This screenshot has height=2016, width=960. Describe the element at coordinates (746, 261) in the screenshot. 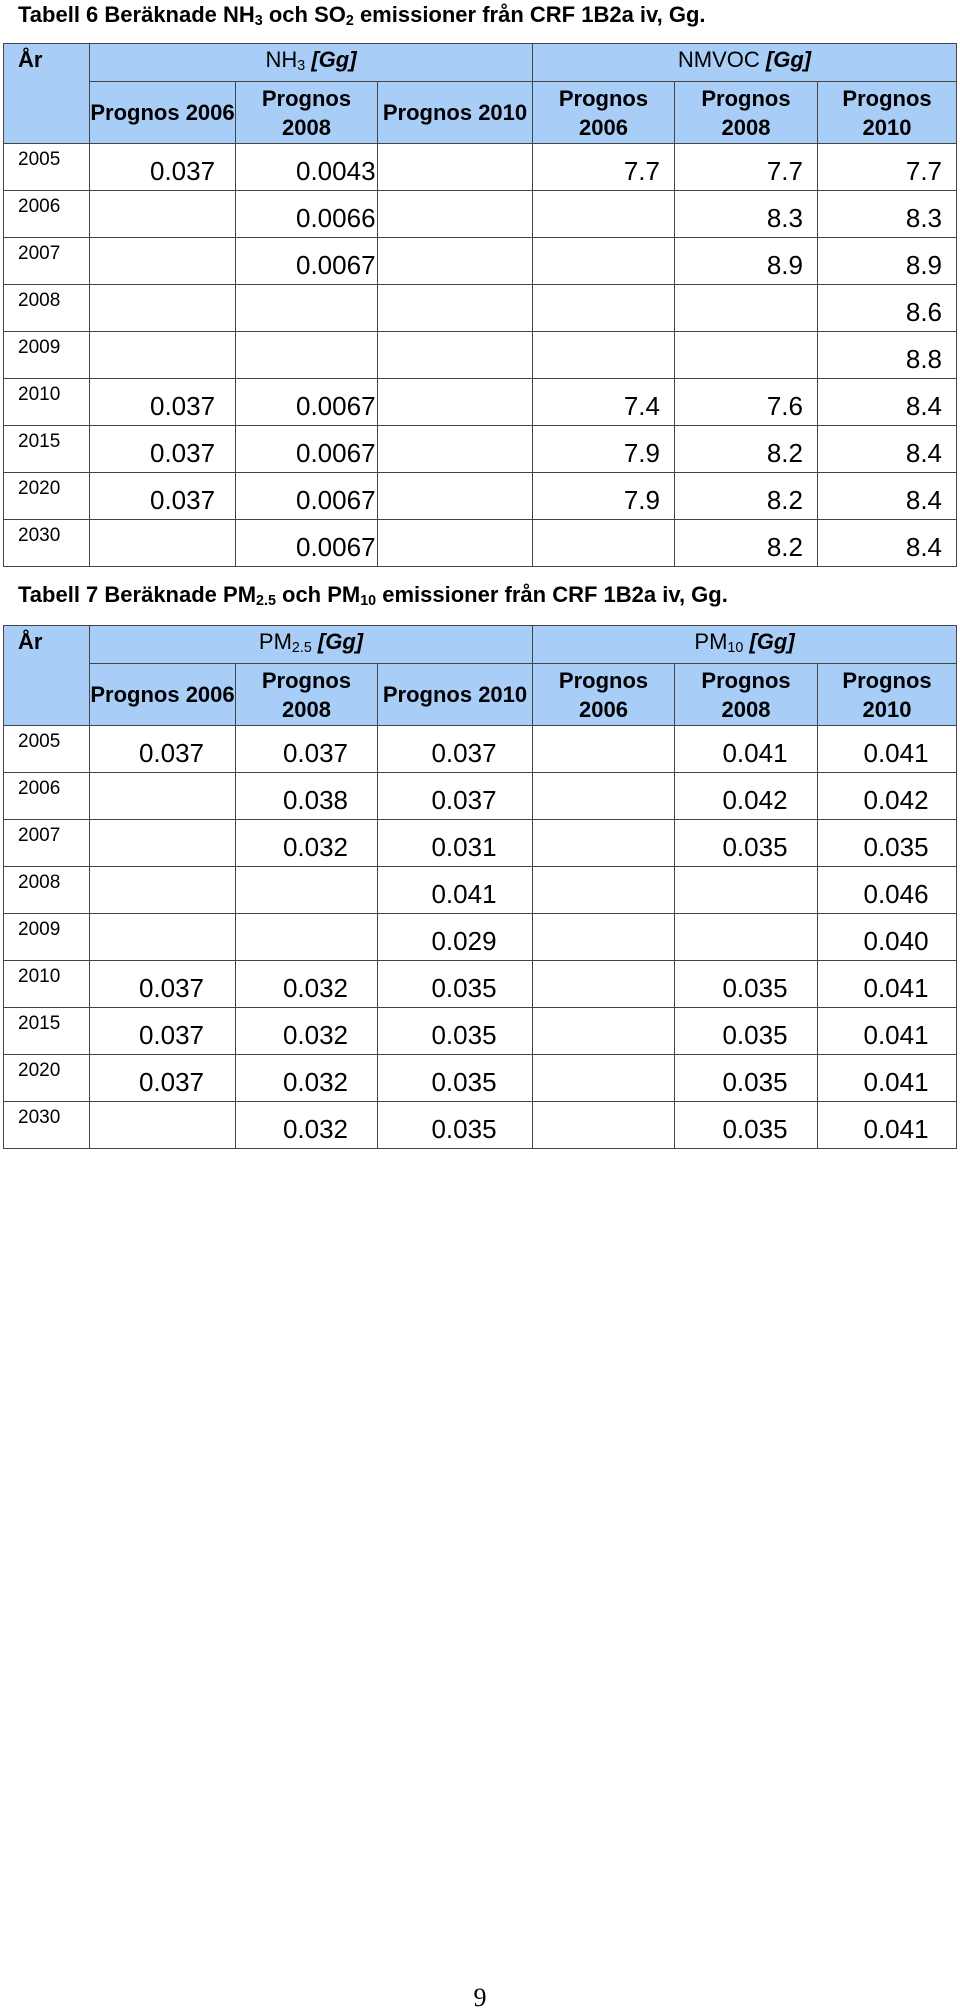

I see `value-cell: 8.9` at that location.